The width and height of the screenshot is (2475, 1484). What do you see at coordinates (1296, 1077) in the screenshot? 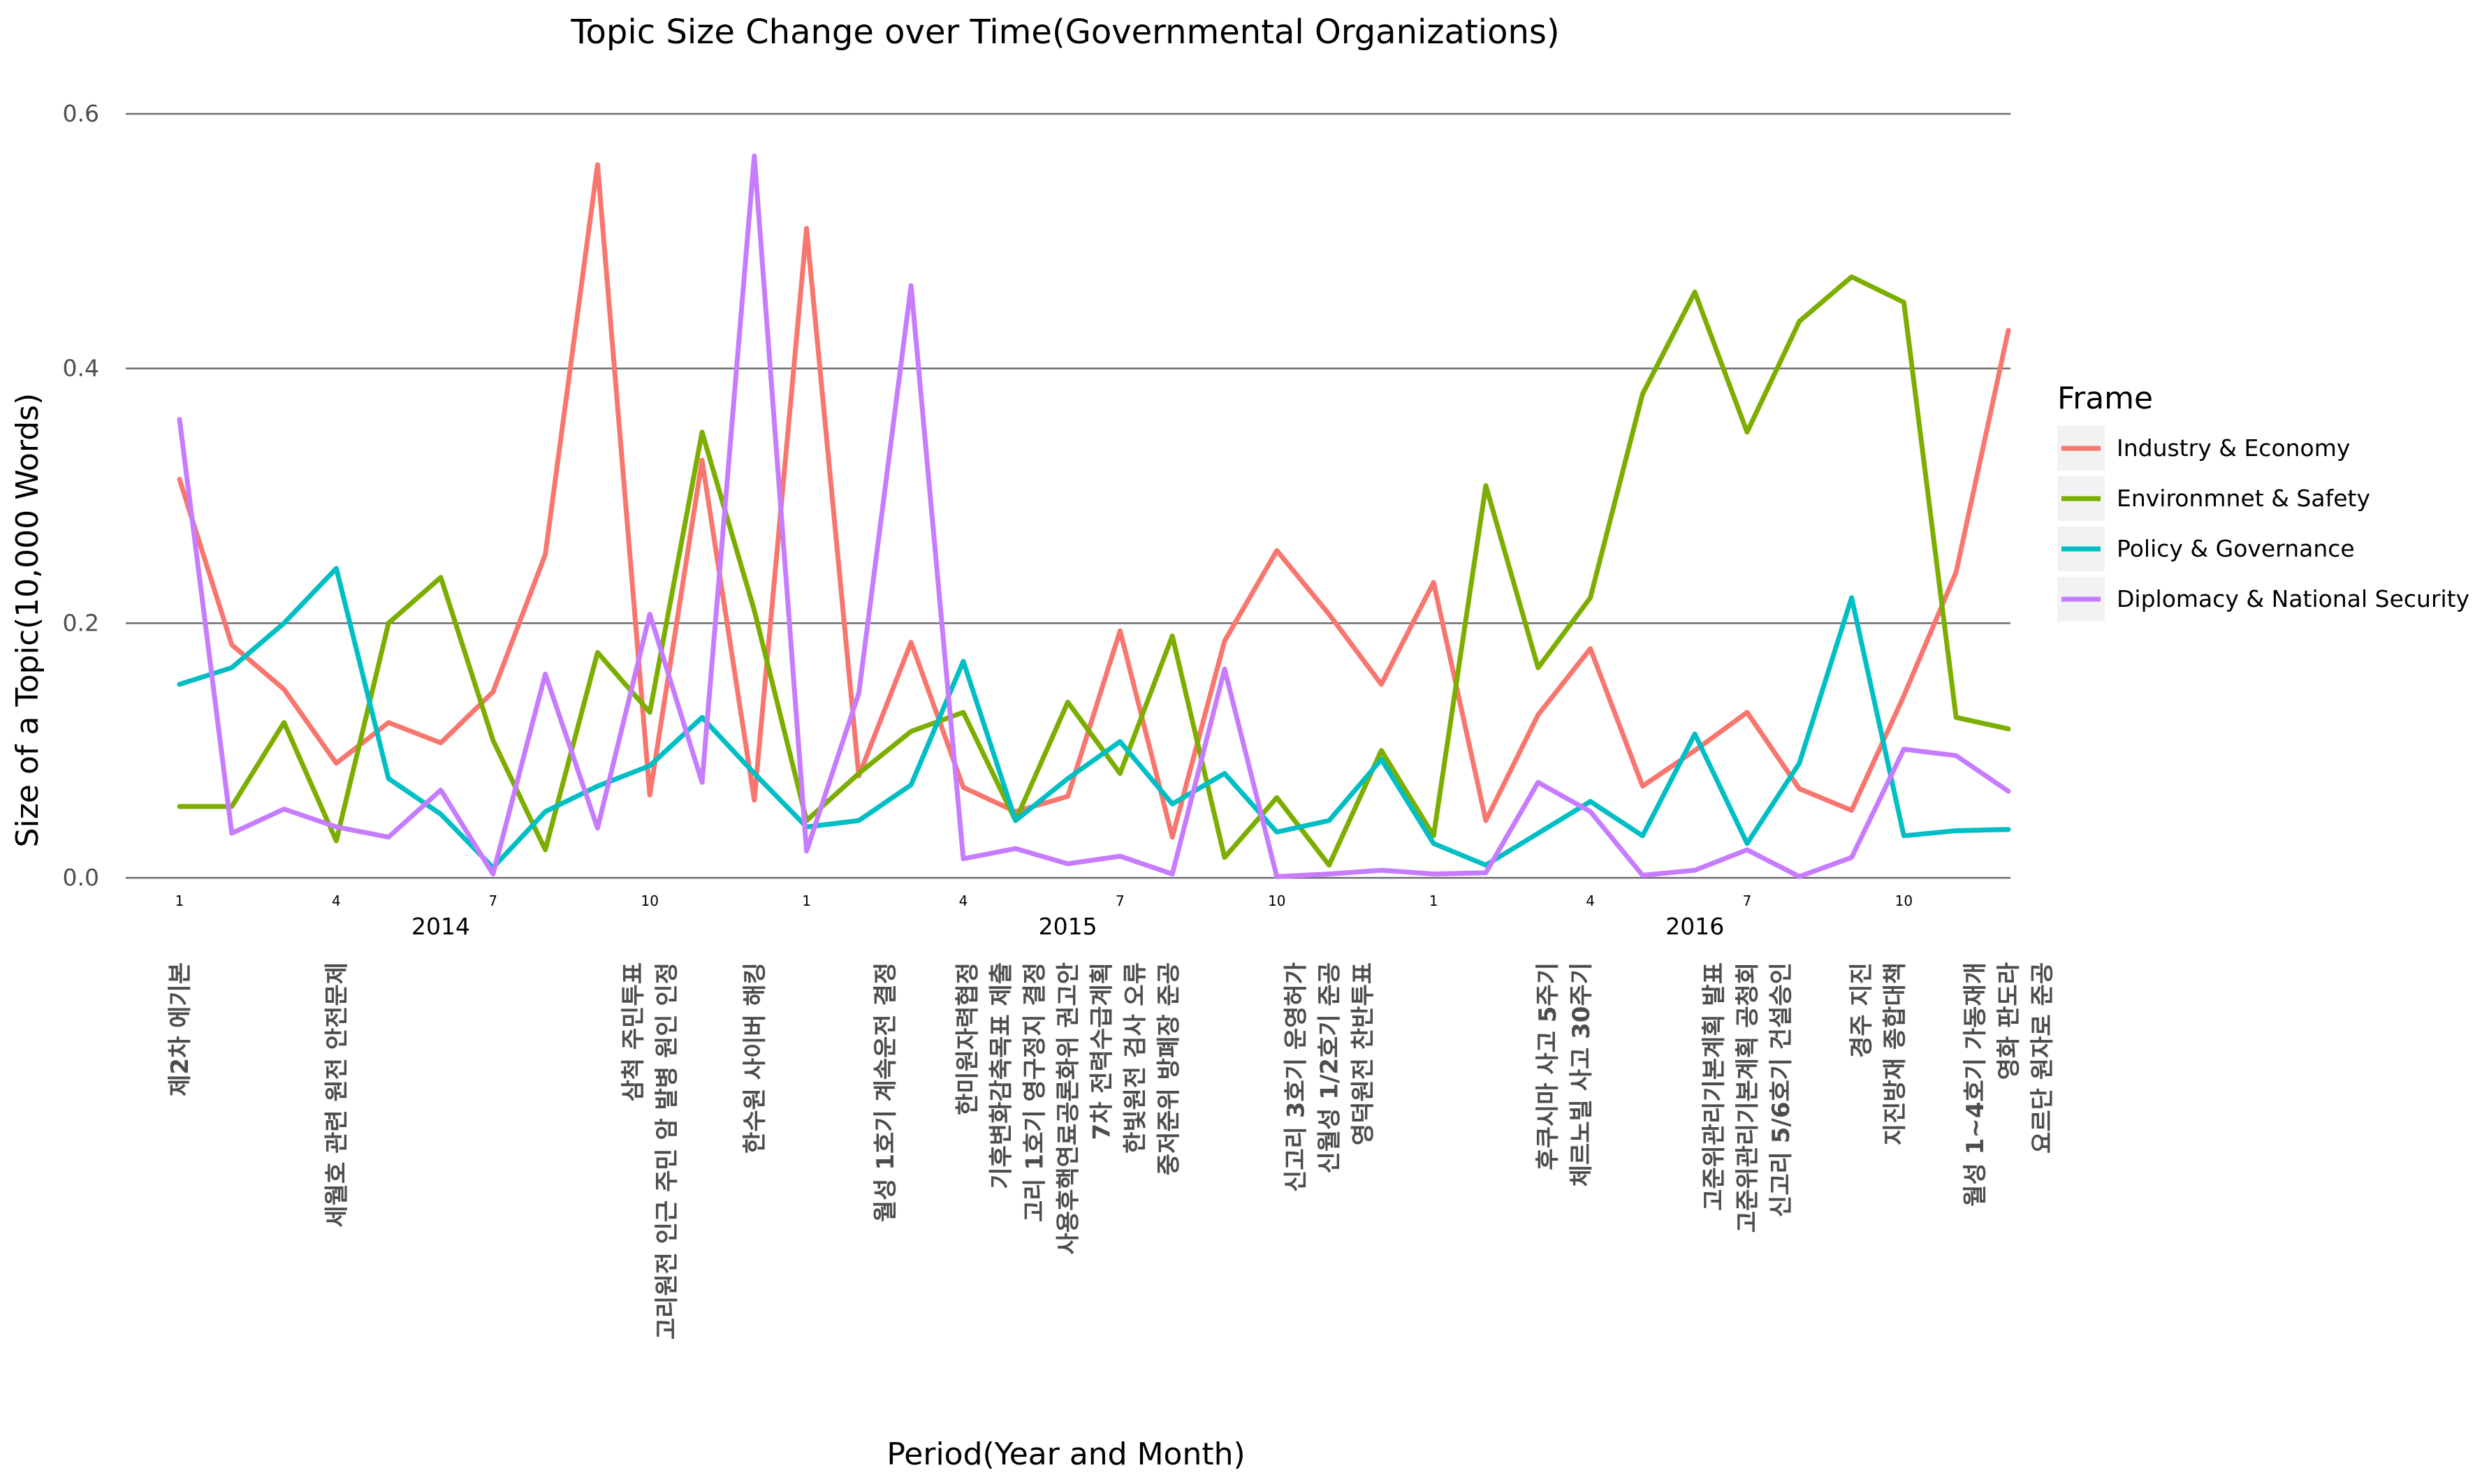
I see `event-label: 신고리 3호기 운영허가` at bounding box center [1296, 1077].